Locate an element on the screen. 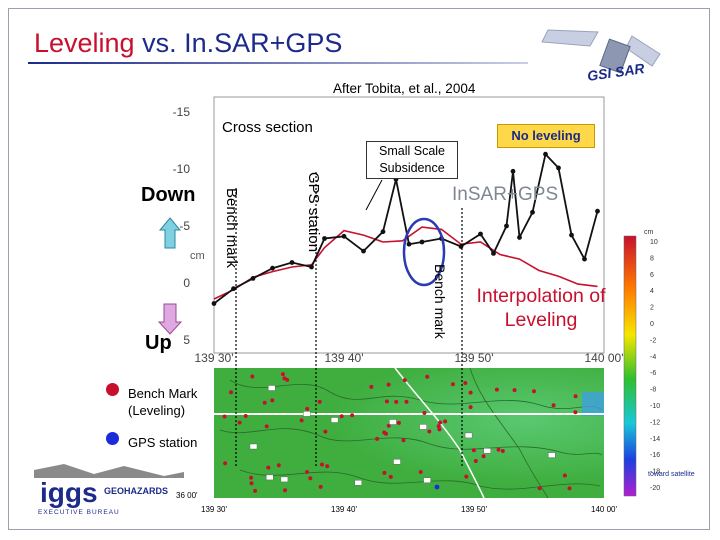 This screenshot has width=720, height=540. no-leveling-badge: No leveling is located at coordinates (546, 136).